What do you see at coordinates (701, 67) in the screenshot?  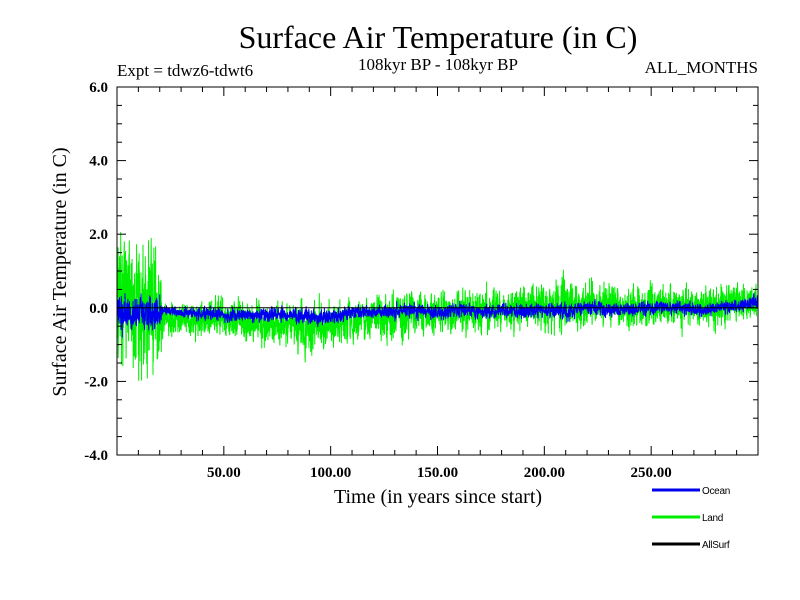 I see `months-label: ALL_MONTHS` at bounding box center [701, 67].